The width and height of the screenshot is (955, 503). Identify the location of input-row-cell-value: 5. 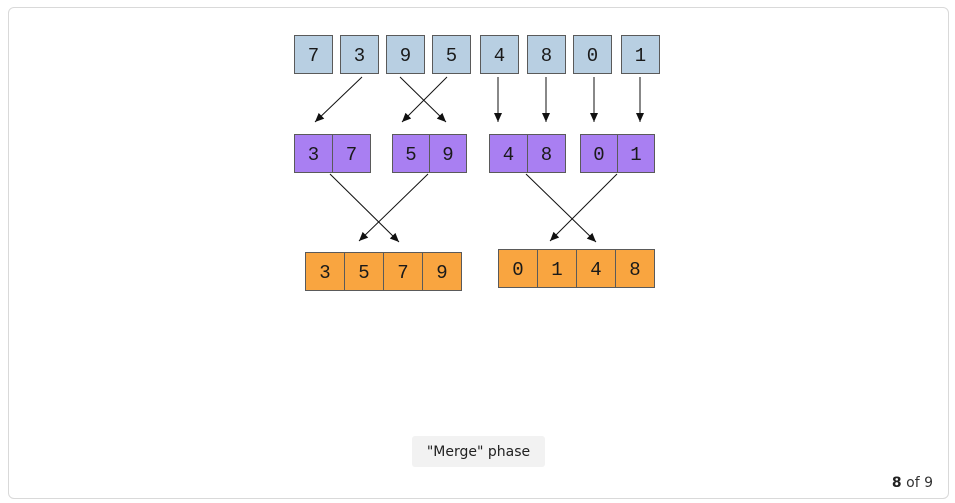
(451, 56).